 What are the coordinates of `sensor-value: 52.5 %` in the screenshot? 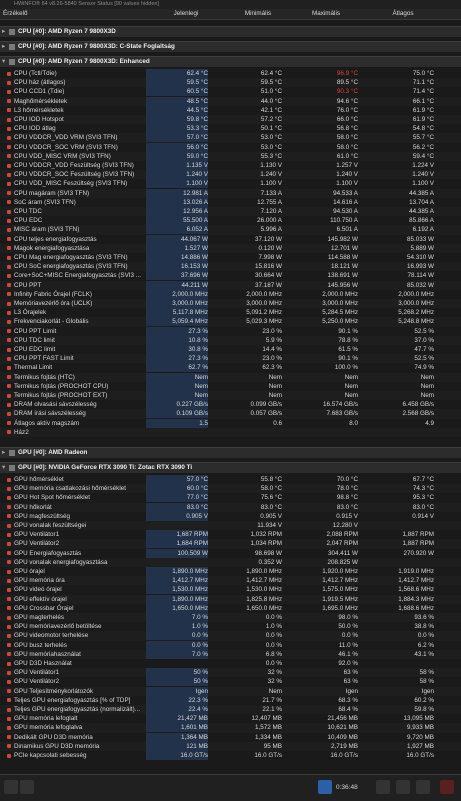 It's located at (424, 359).